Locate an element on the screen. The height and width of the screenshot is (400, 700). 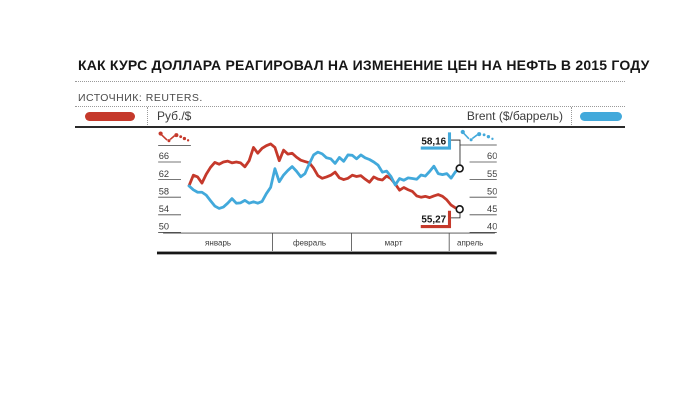
right-axis: 60 55 50 45 40 is located at coordinates (483, 192).